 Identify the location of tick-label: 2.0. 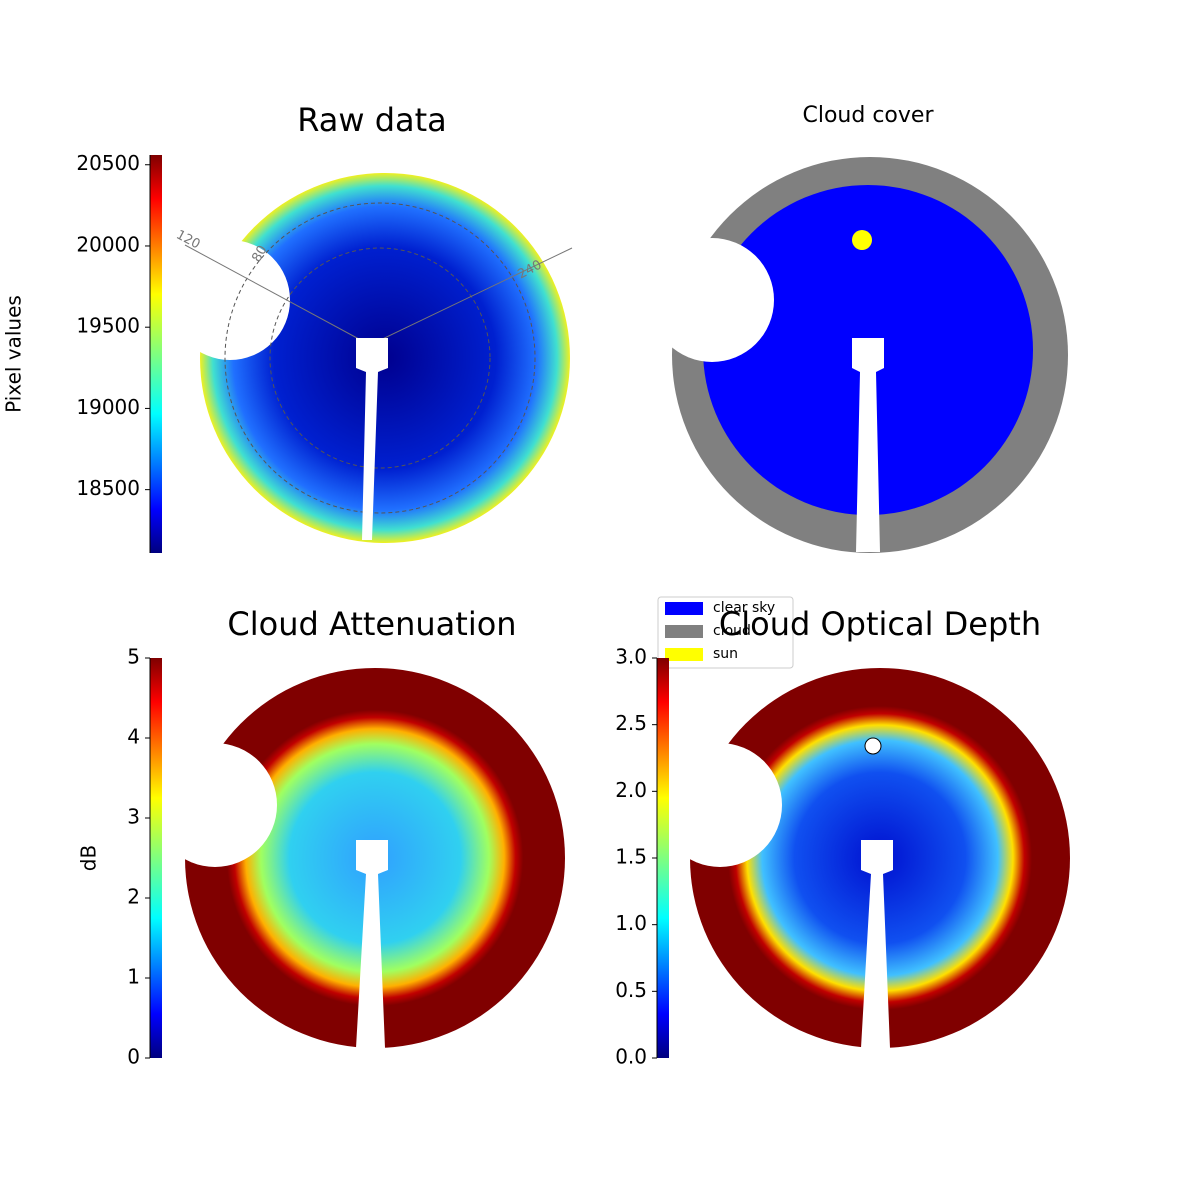
(631, 790).